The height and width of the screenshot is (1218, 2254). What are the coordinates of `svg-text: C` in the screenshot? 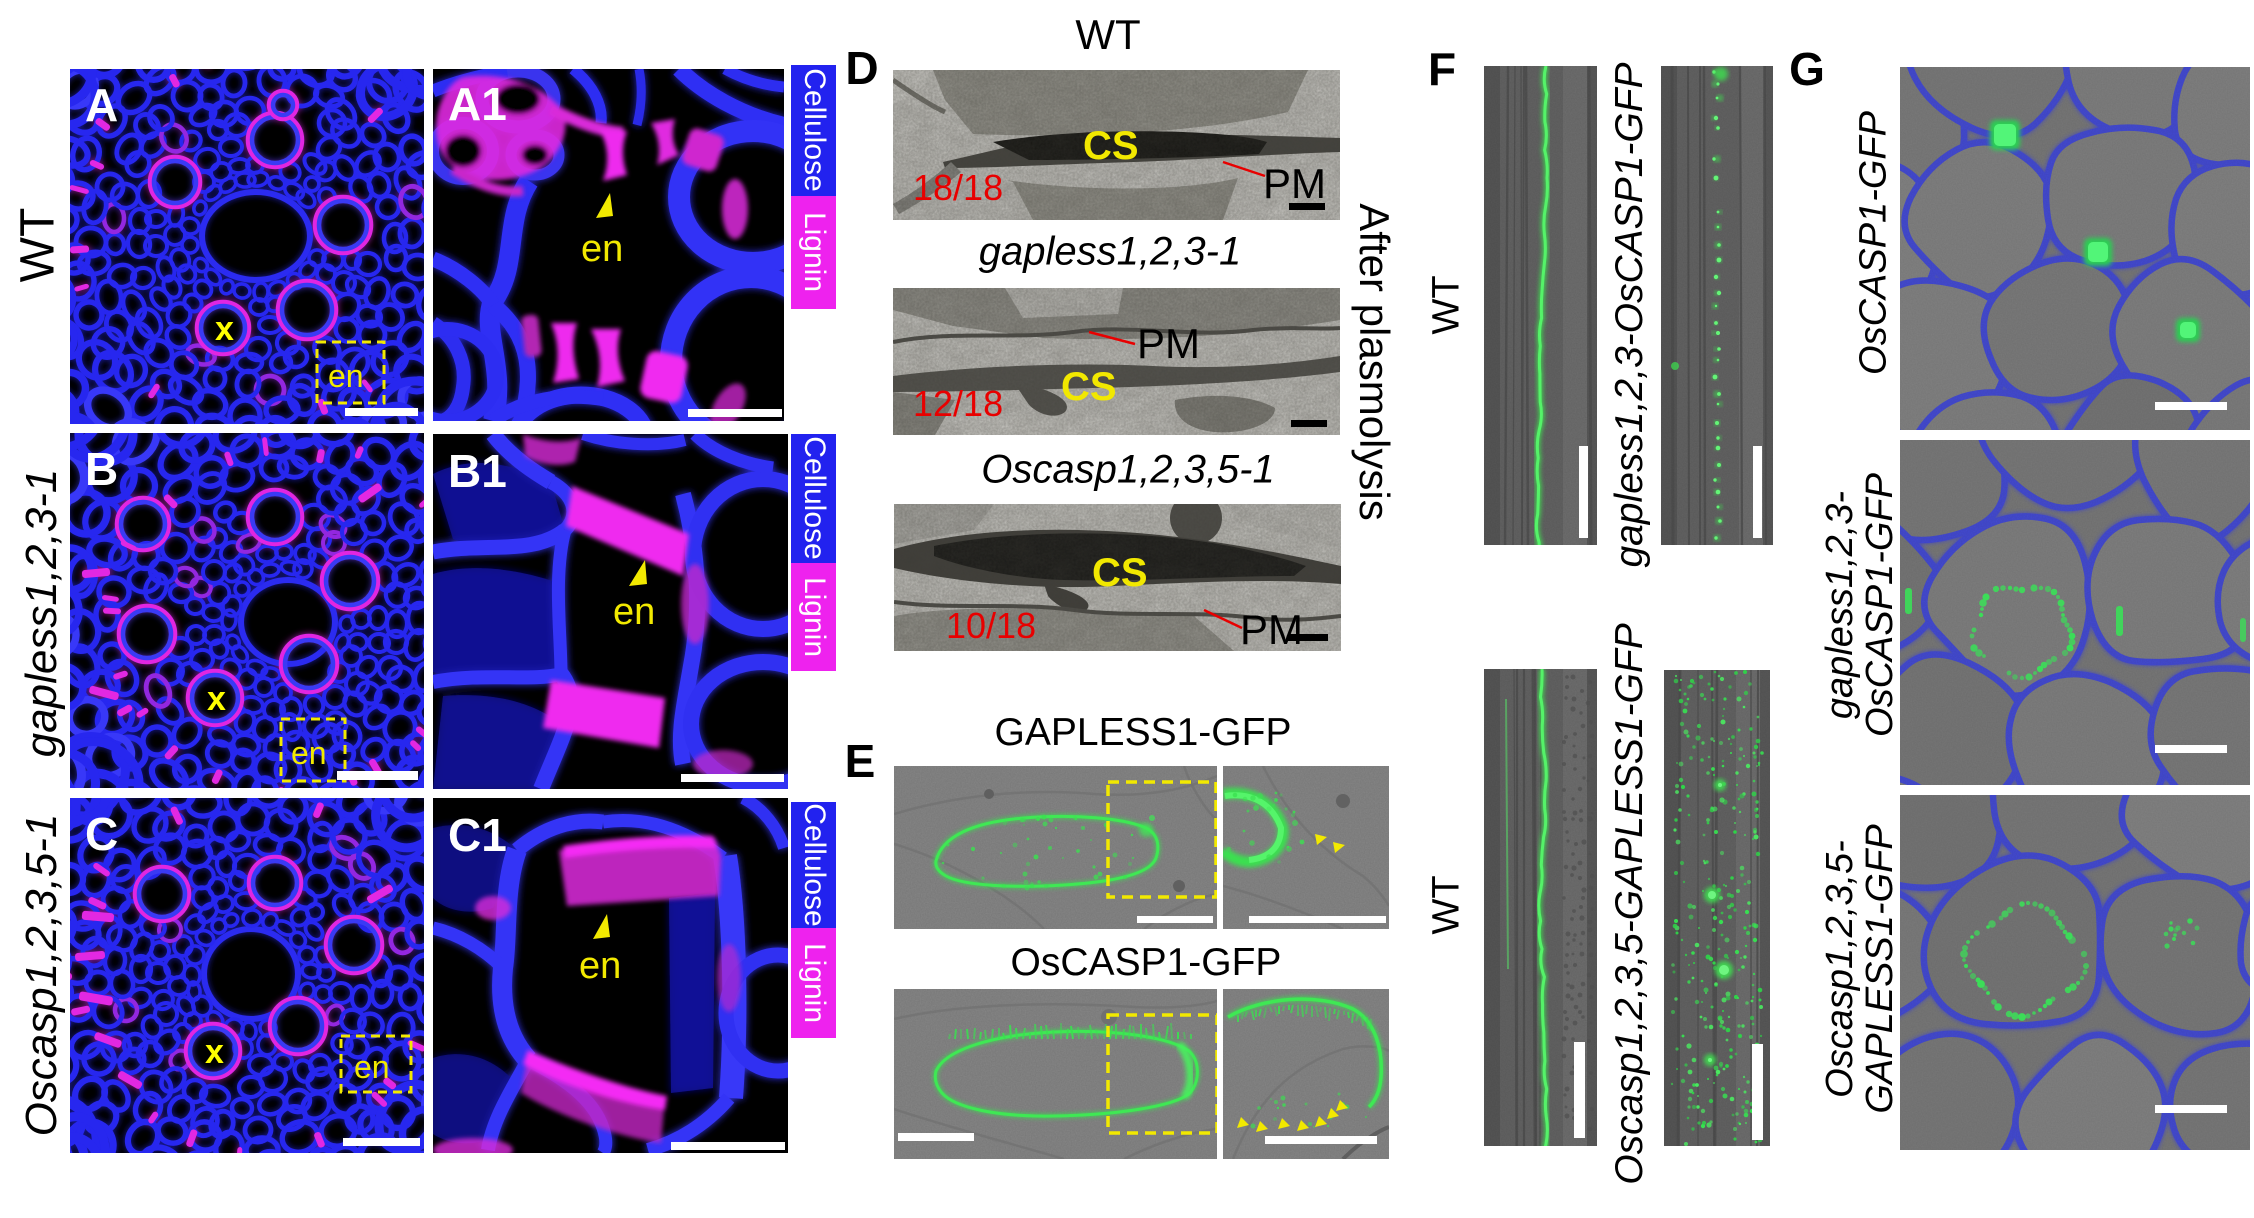 It's located at (101, 834).